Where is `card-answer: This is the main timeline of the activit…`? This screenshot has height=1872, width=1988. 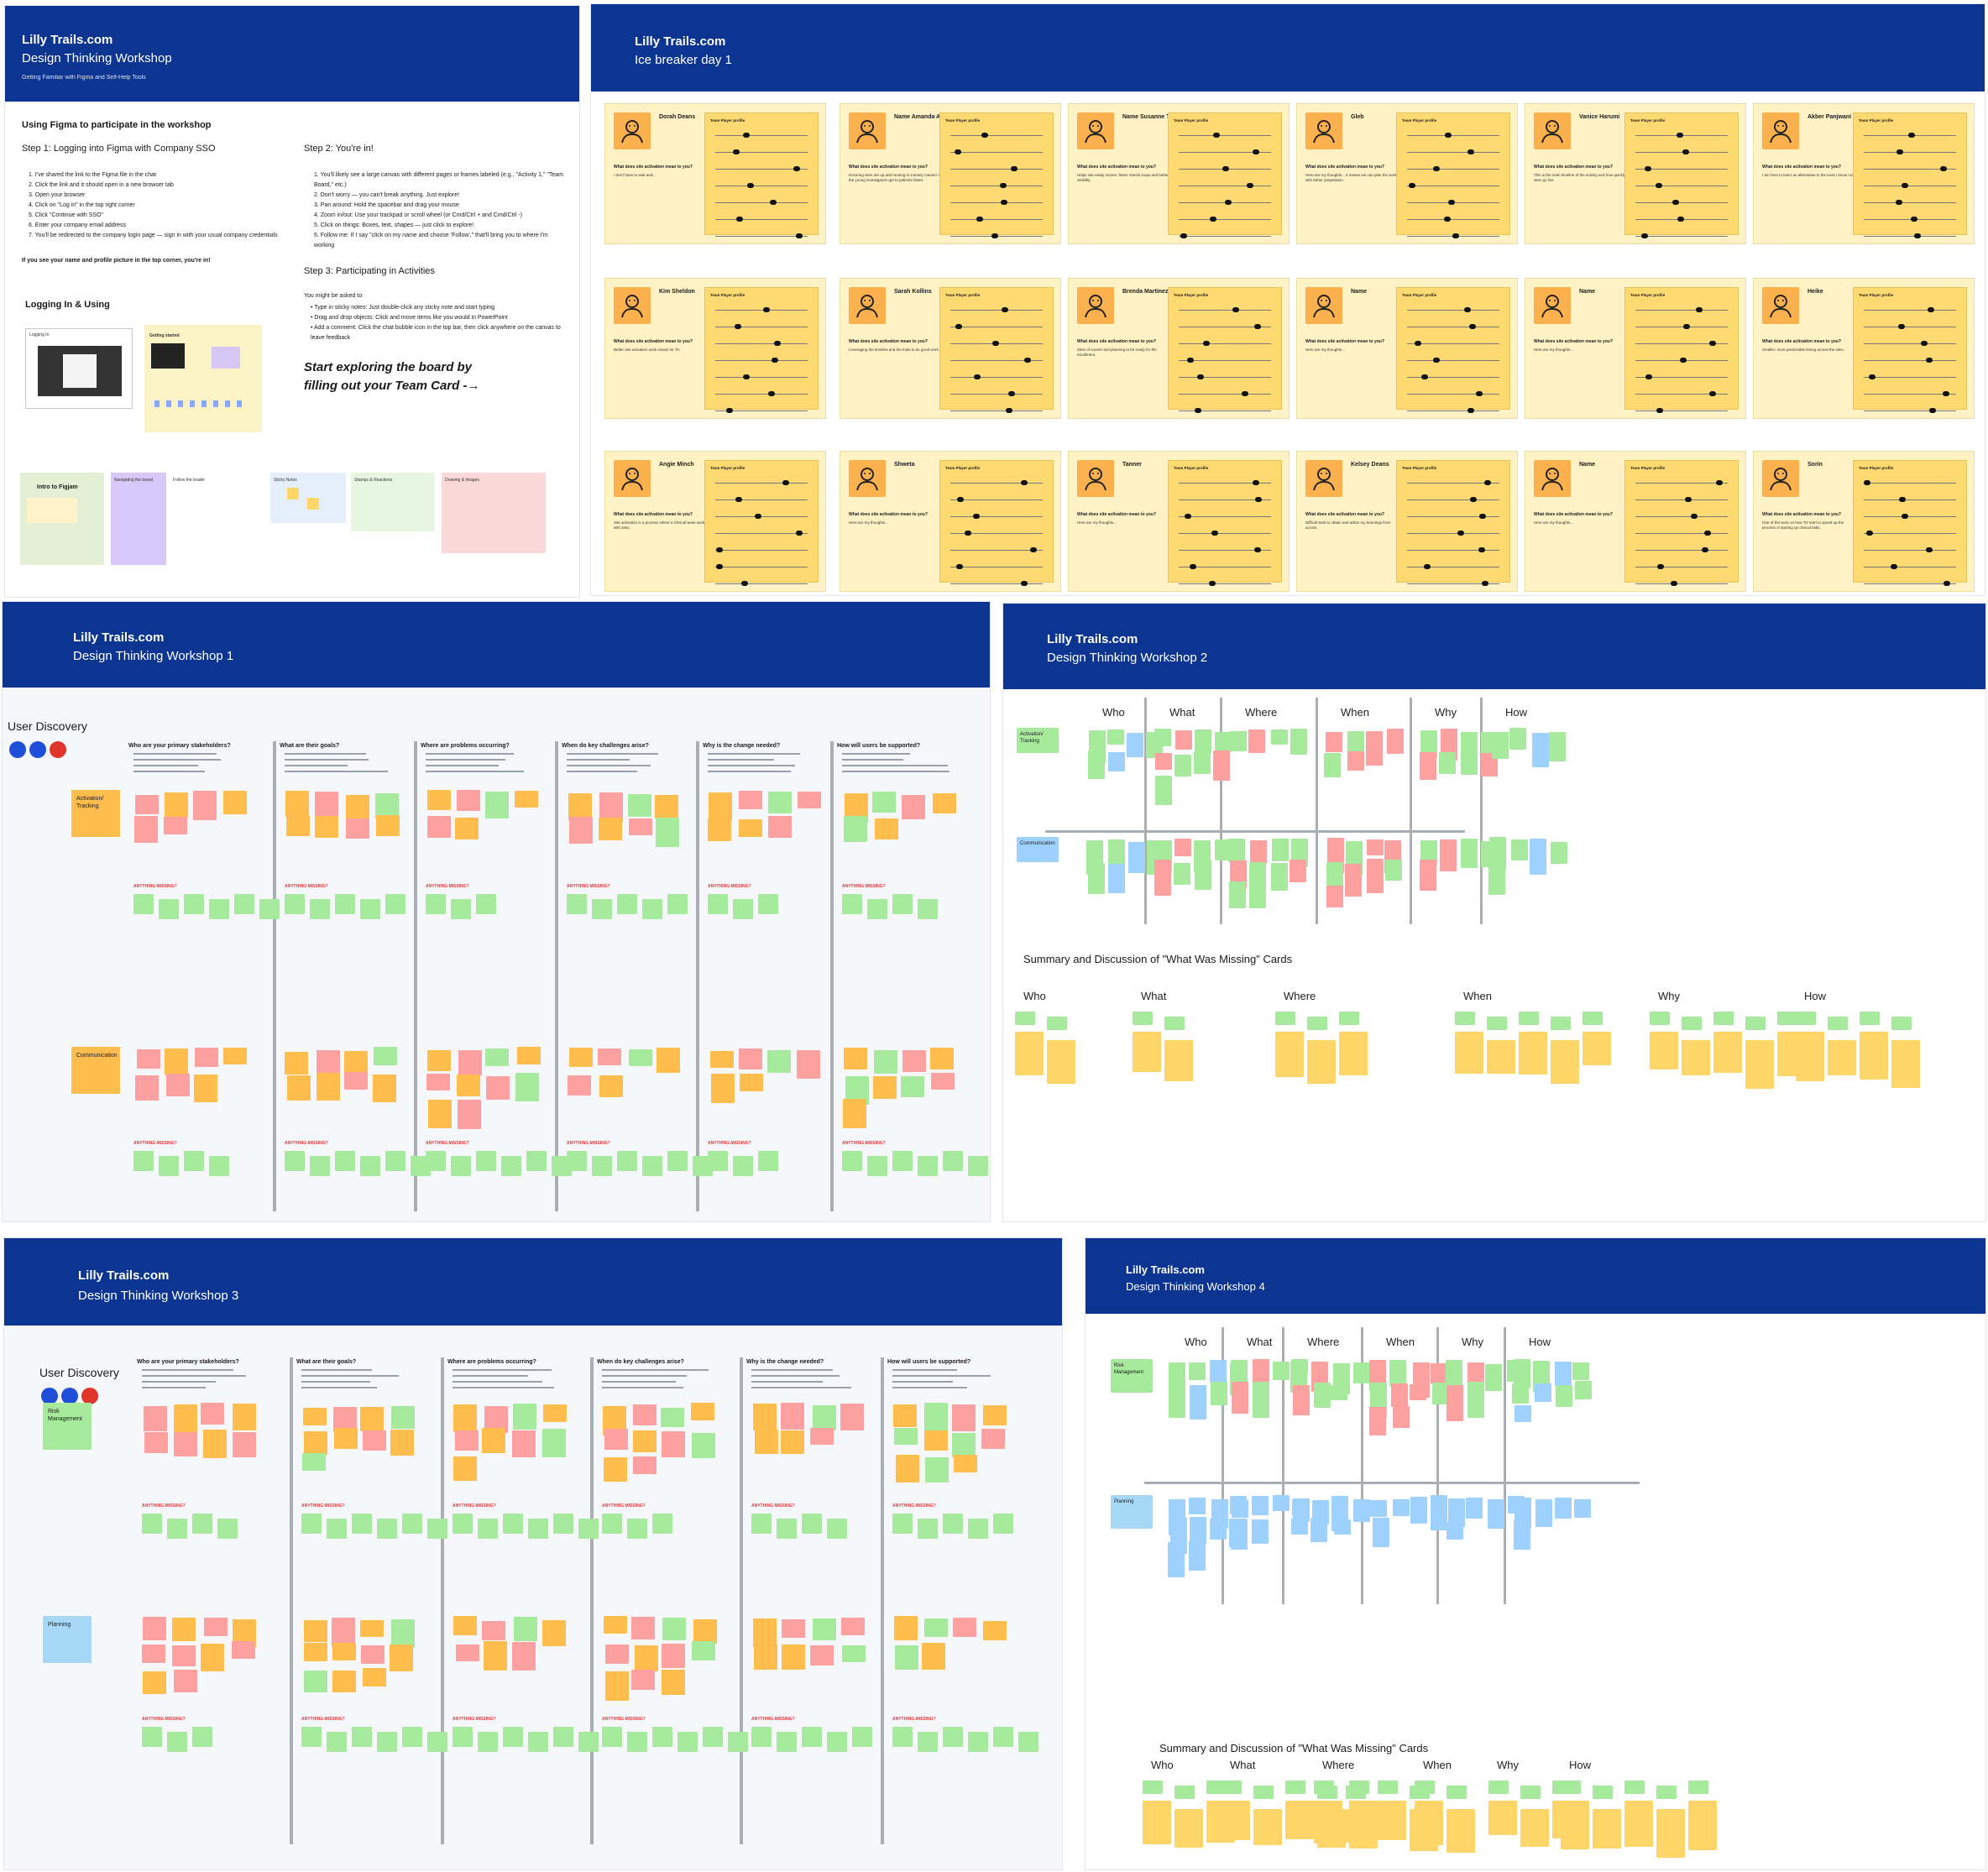
card-answer: This is the main timeline of the activit… is located at coordinates (1580, 177).